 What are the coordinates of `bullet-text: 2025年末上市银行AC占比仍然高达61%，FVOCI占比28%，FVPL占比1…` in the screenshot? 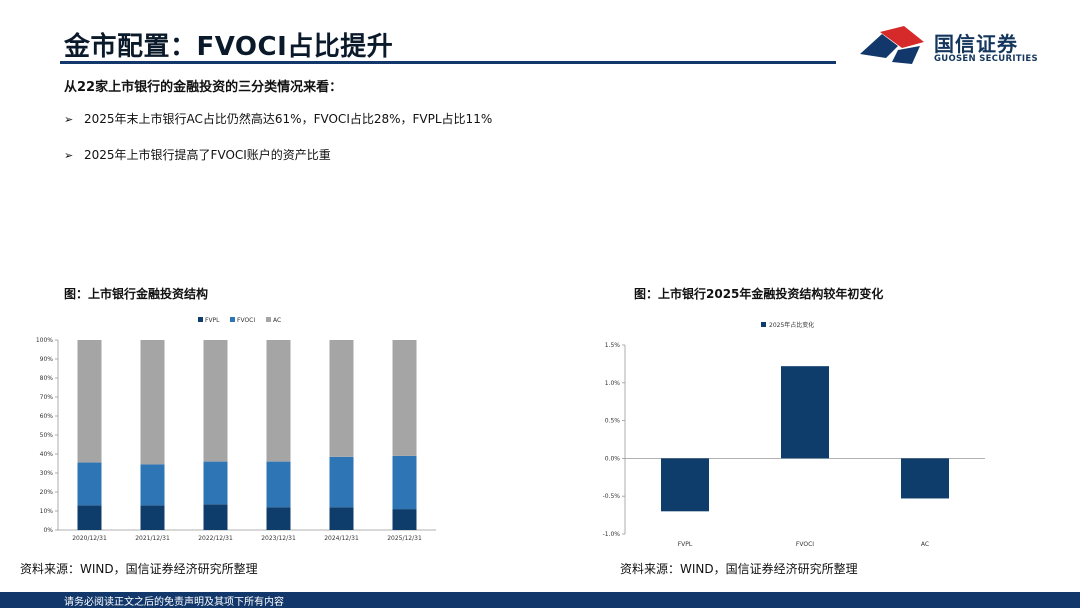 It's located at (288, 119).